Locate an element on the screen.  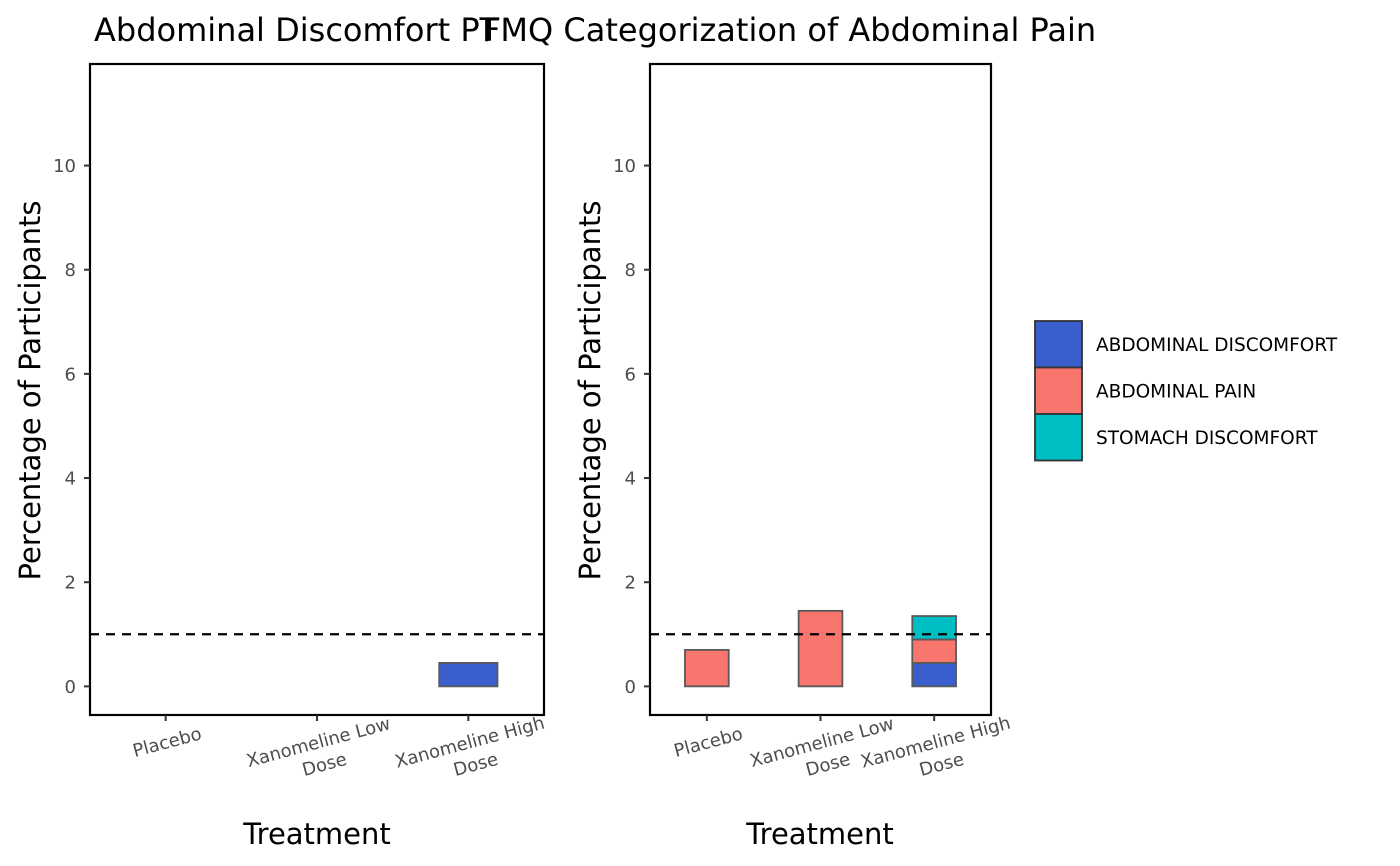
bar-abdominal-pain-placebo is located at coordinates (707, 668).